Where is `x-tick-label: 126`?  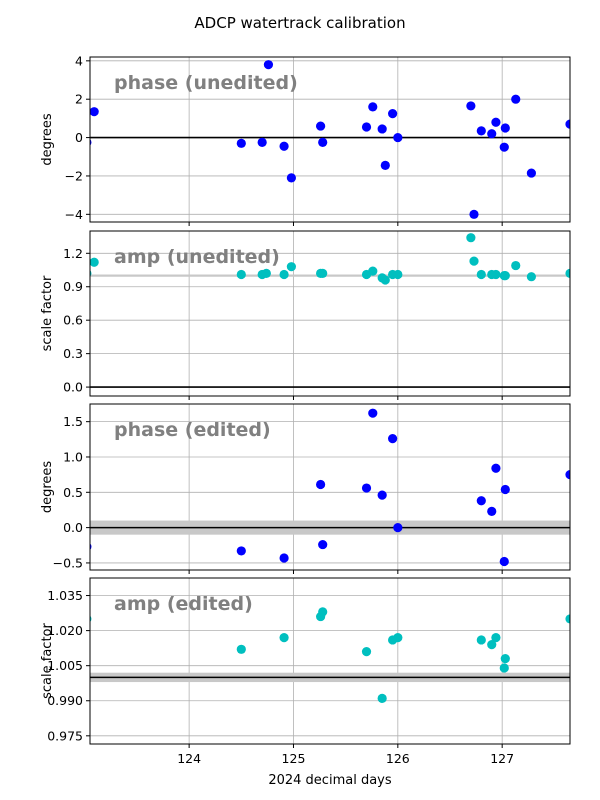
x-tick-label: 126 is located at coordinates (398, 758).